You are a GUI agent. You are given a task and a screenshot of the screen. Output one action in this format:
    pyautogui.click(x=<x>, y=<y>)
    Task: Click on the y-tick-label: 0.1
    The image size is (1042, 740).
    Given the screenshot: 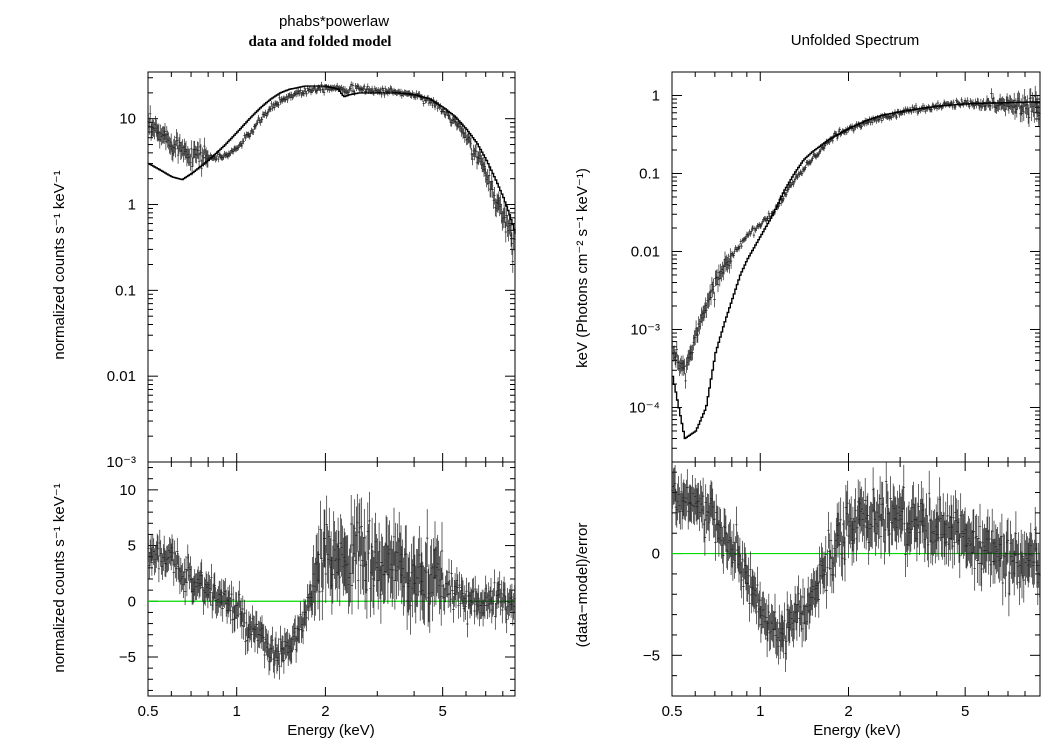 What is the action you would take?
    pyautogui.click(x=649, y=173)
    